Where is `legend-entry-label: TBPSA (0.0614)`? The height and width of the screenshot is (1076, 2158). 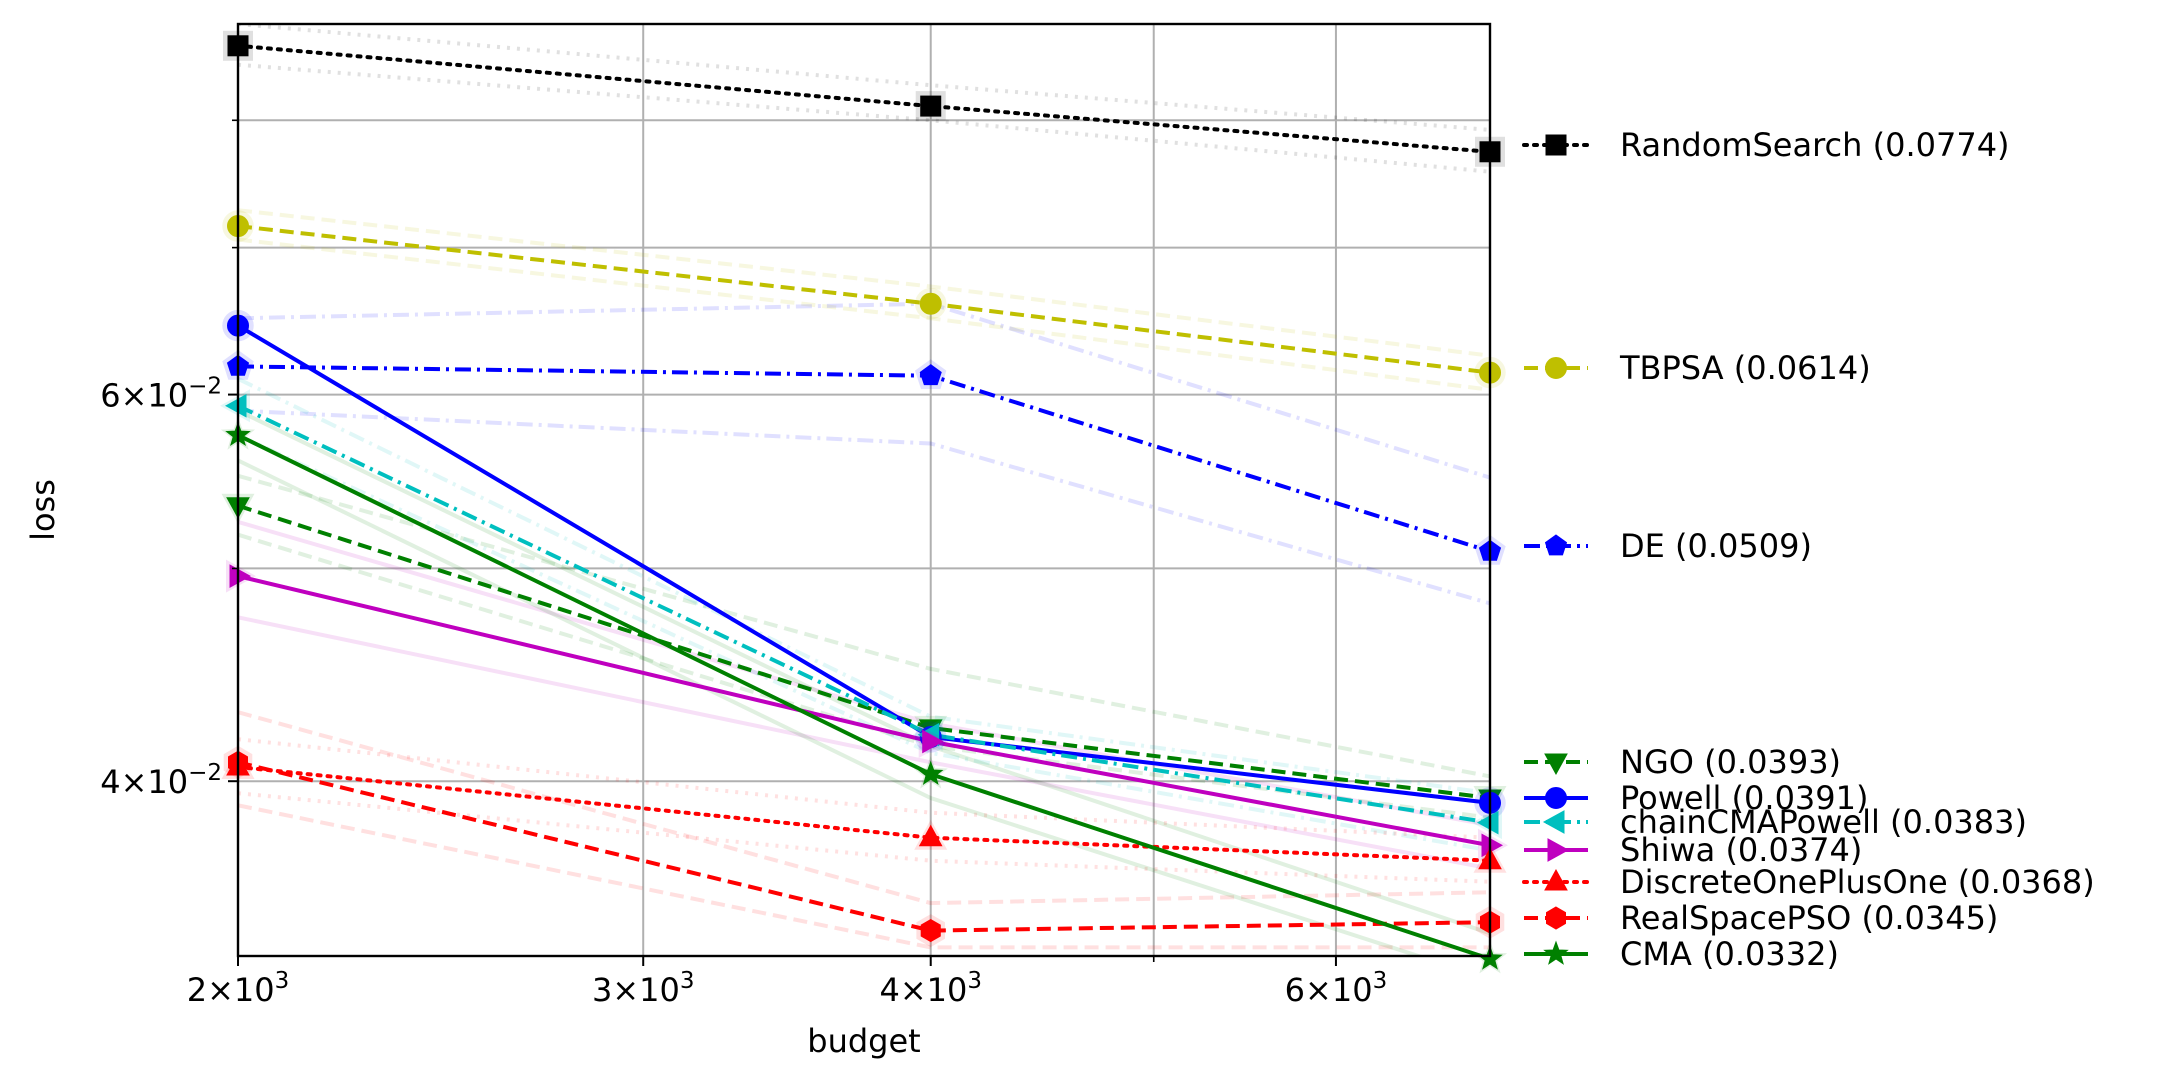 legend-entry-label: TBPSA (0.0614) is located at coordinates (1745, 368).